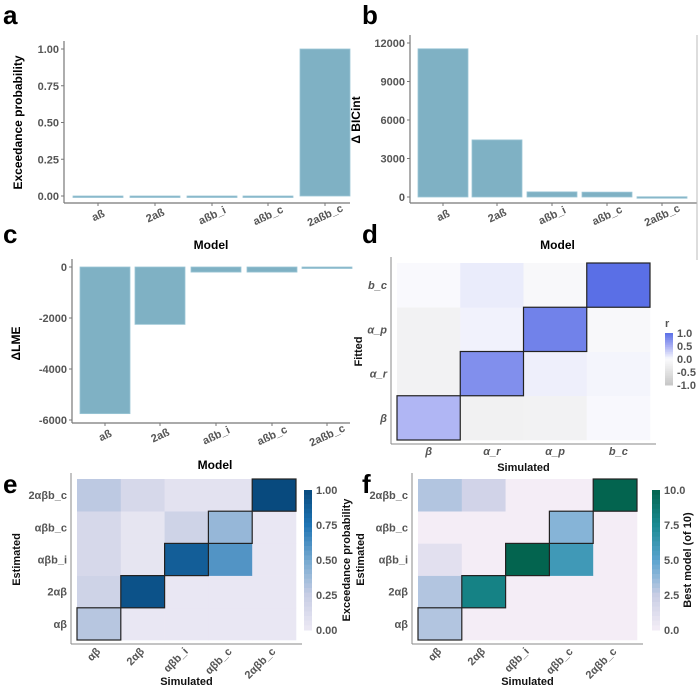 The width and height of the screenshot is (700, 692). I want to click on x-tick-label: αβ, so click(94, 655).